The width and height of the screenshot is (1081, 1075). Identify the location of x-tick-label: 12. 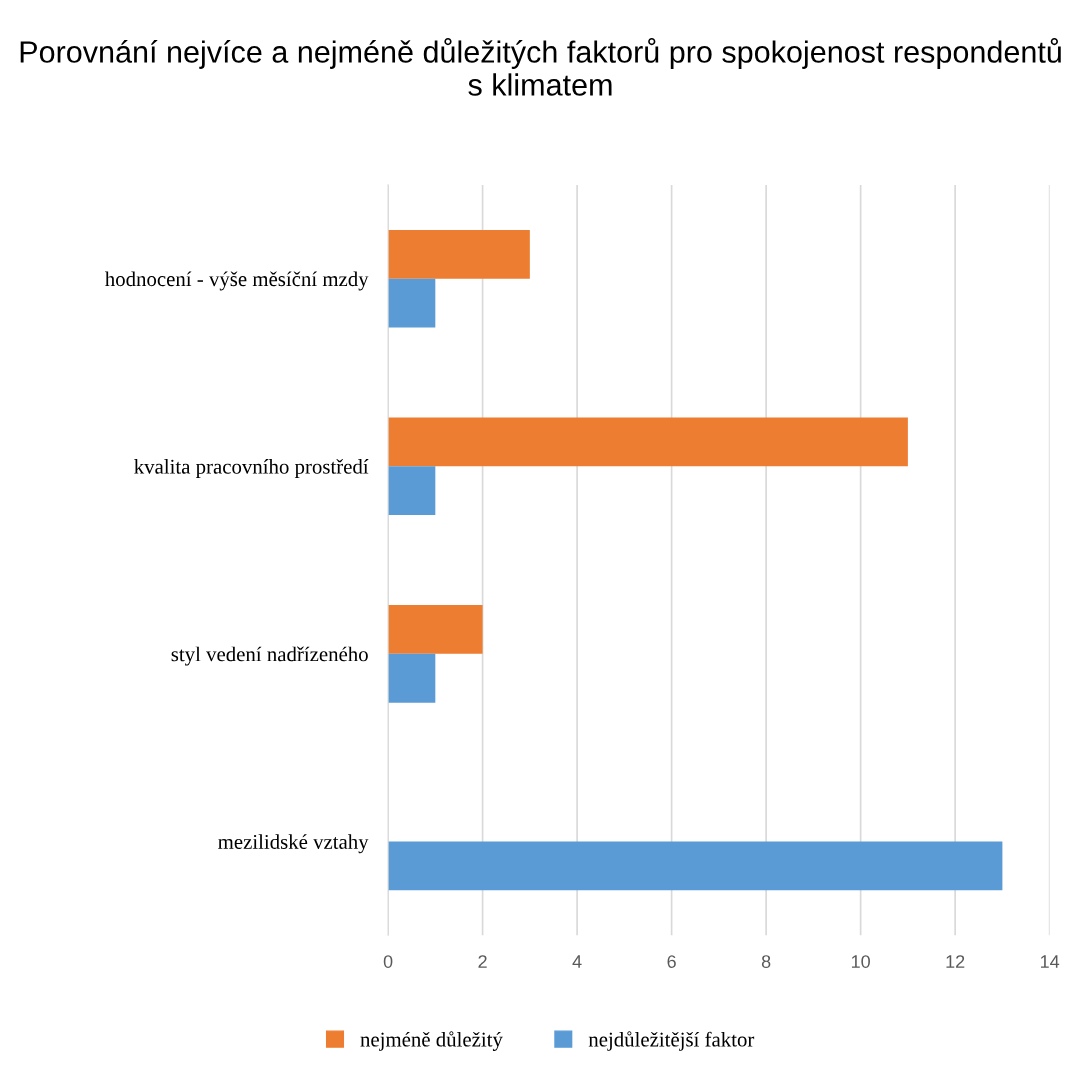
(955, 961).